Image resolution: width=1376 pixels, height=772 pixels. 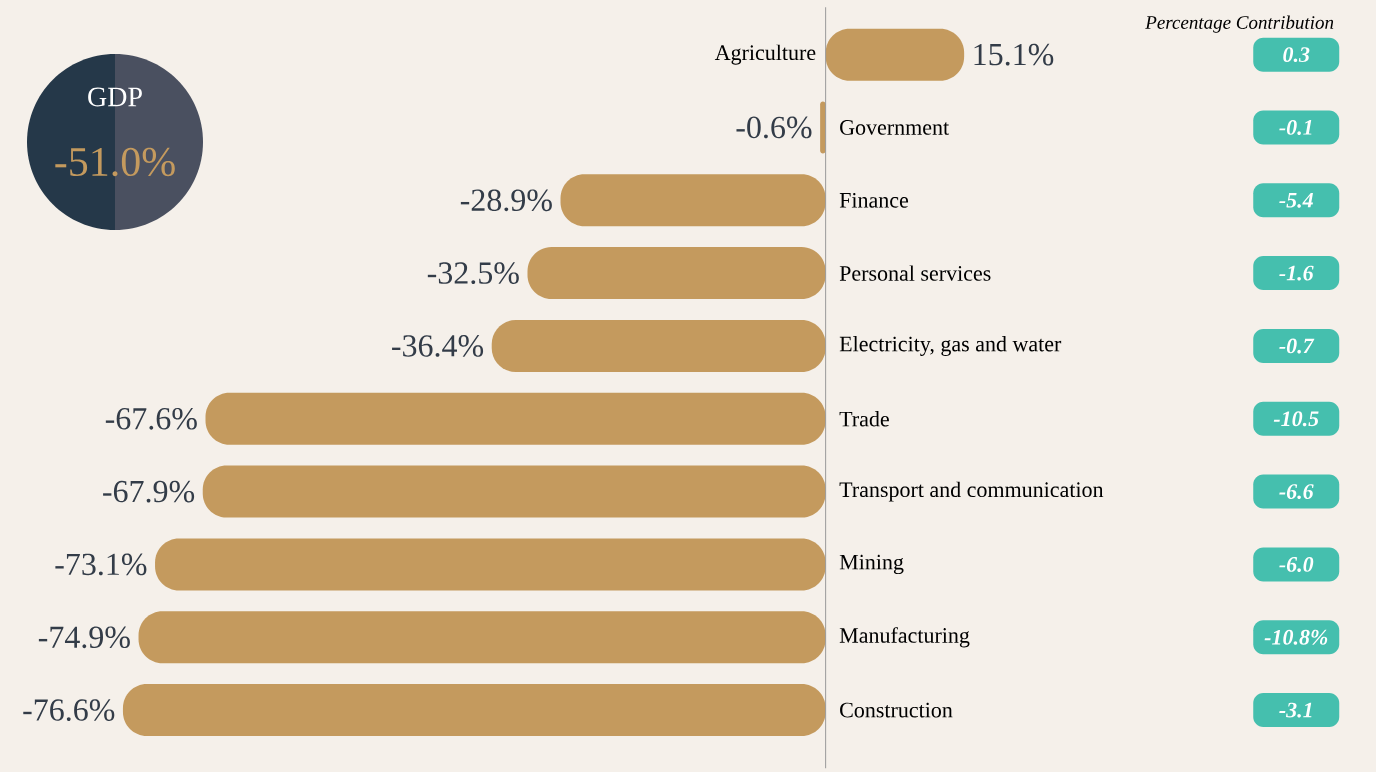 What do you see at coordinates (115, 162) in the screenshot?
I see `annotation: -51.0%` at bounding box center [115, 162].